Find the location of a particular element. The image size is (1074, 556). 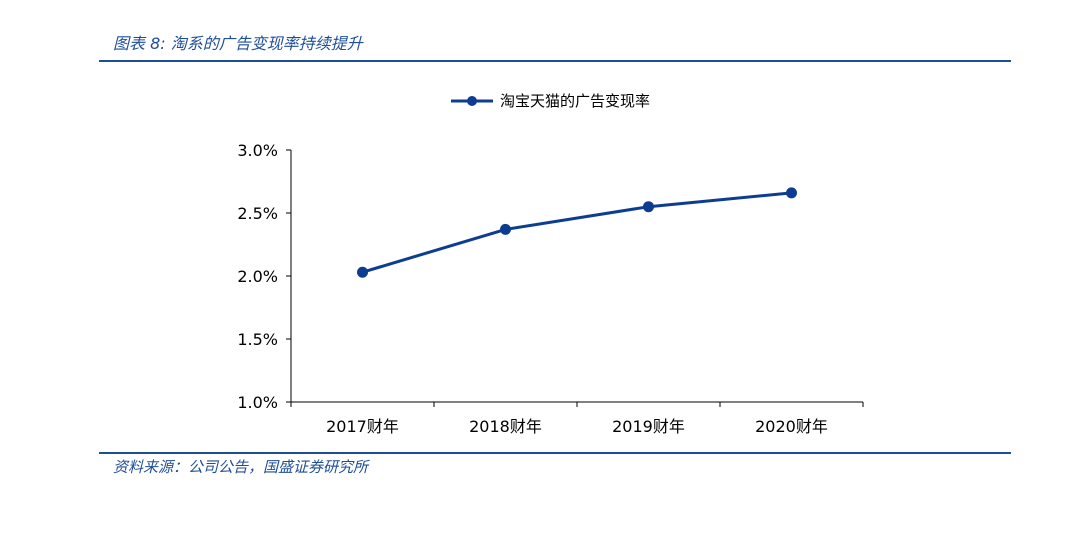

x-tick-label: 2018财年 is located at coordinates (505, 426).